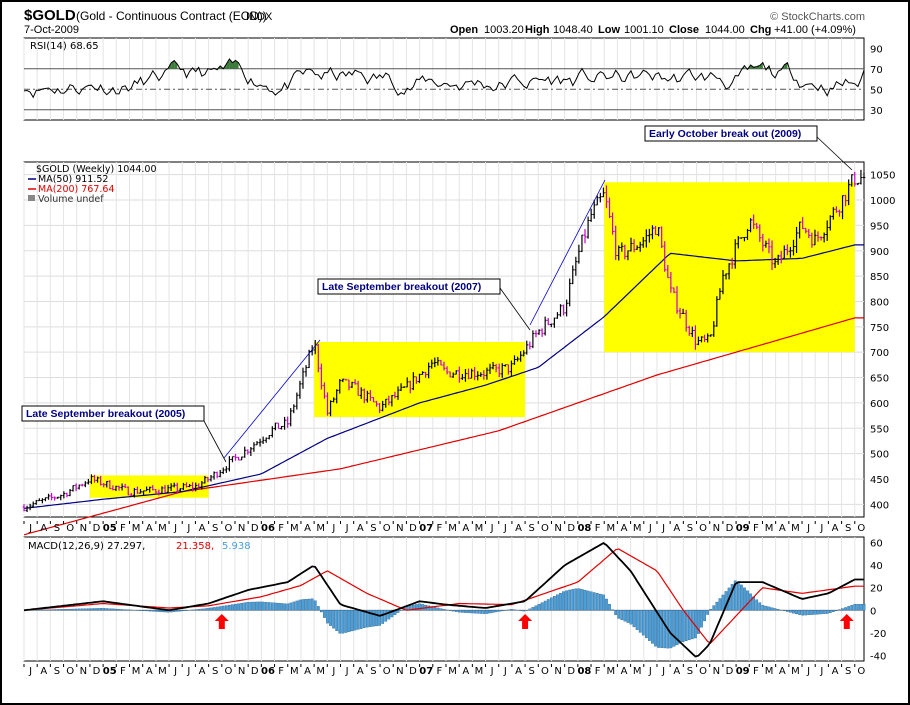 This screenshot has height=705, width=910. Describe the element at coordinates (876, 566) in the screenshot. I see `macd-tick-label: 40` at that location.